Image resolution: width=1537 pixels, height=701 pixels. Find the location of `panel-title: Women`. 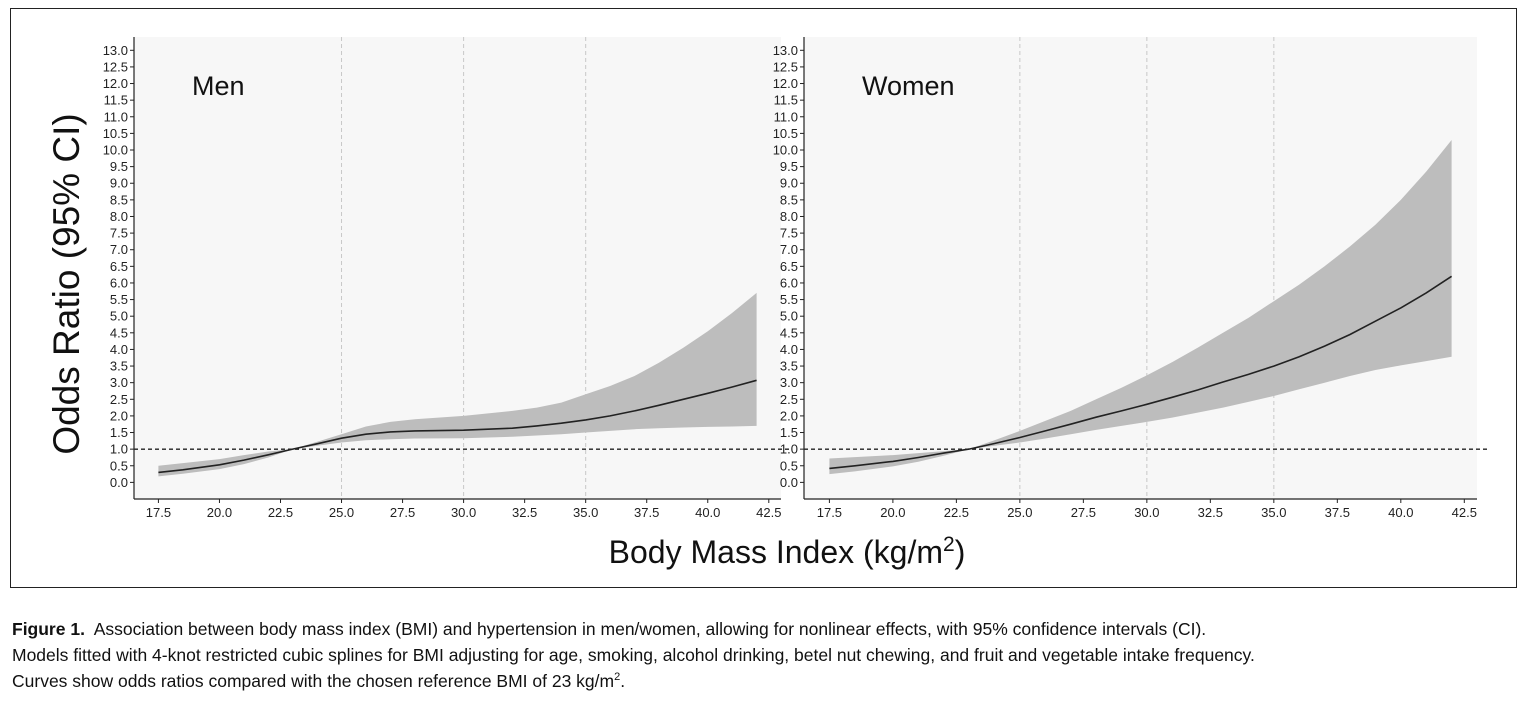

panel-title: Women is located at coordinates (908, 86).